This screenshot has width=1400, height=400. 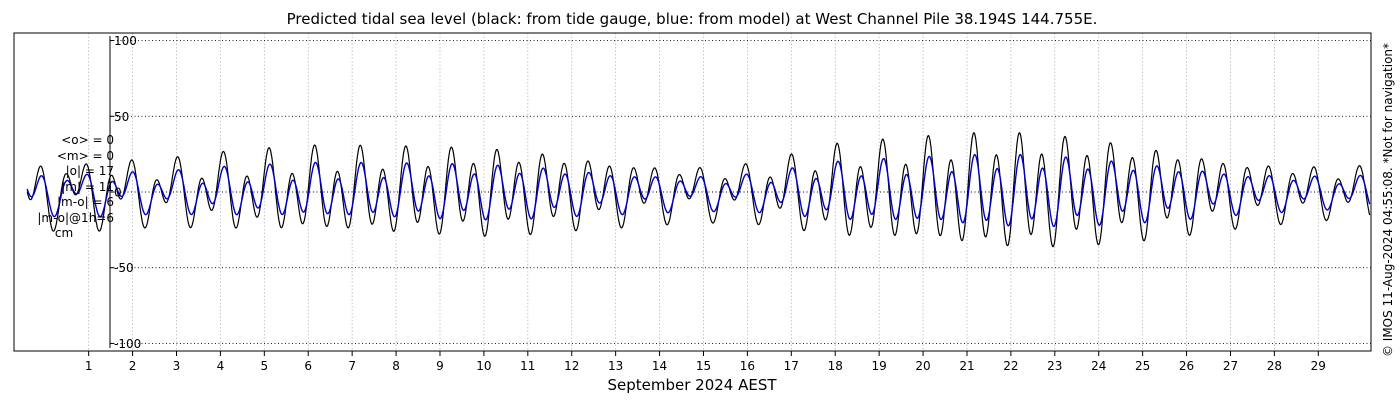 What do you see at coordinates (127, 344) in the screenshot?
I see `y-tick-label: -100` at bounding box center [127, 344].